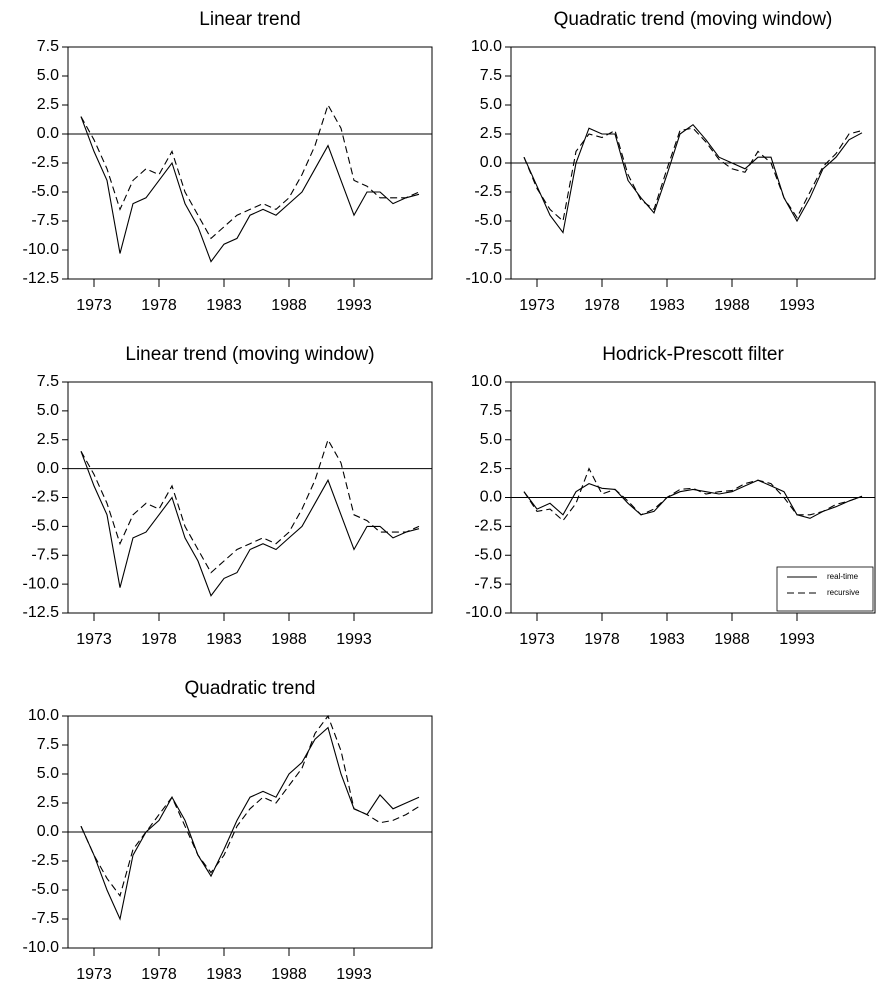  Describe the element at coordinates (249, 354) in the screenshot. I see `chart-title: Linear trend (moving window)` at that location.